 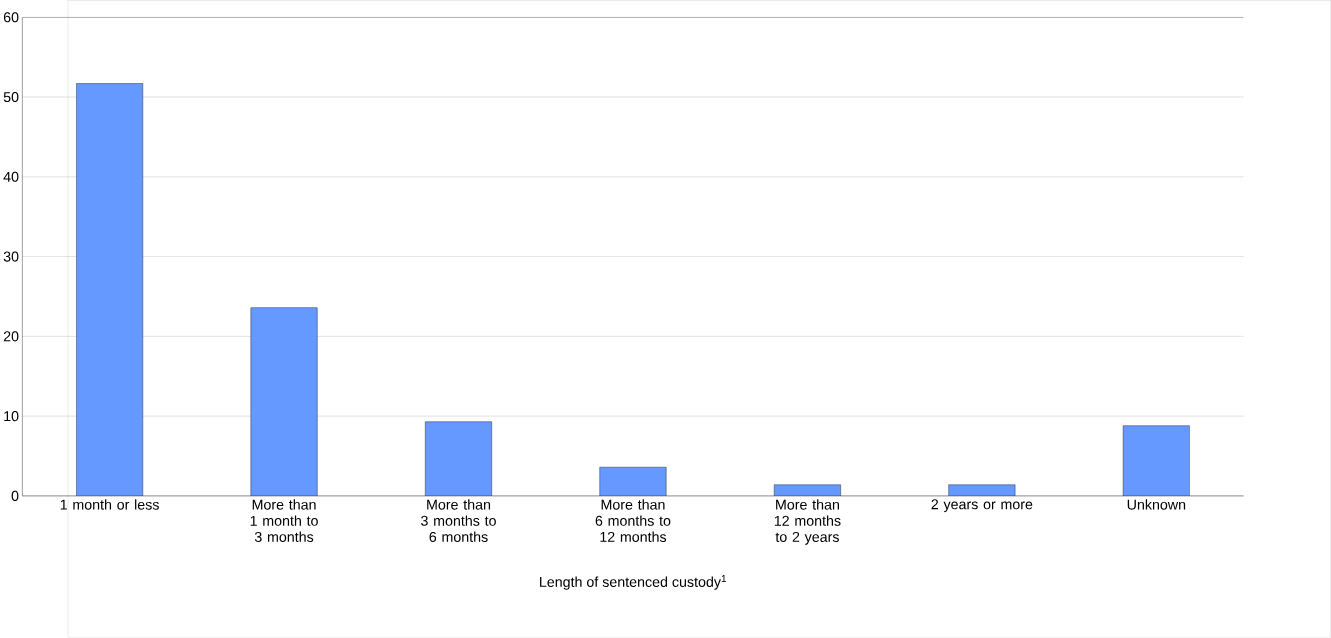 I want to click on x-tick-label: 1 month or less, so click(x=109, y=504).